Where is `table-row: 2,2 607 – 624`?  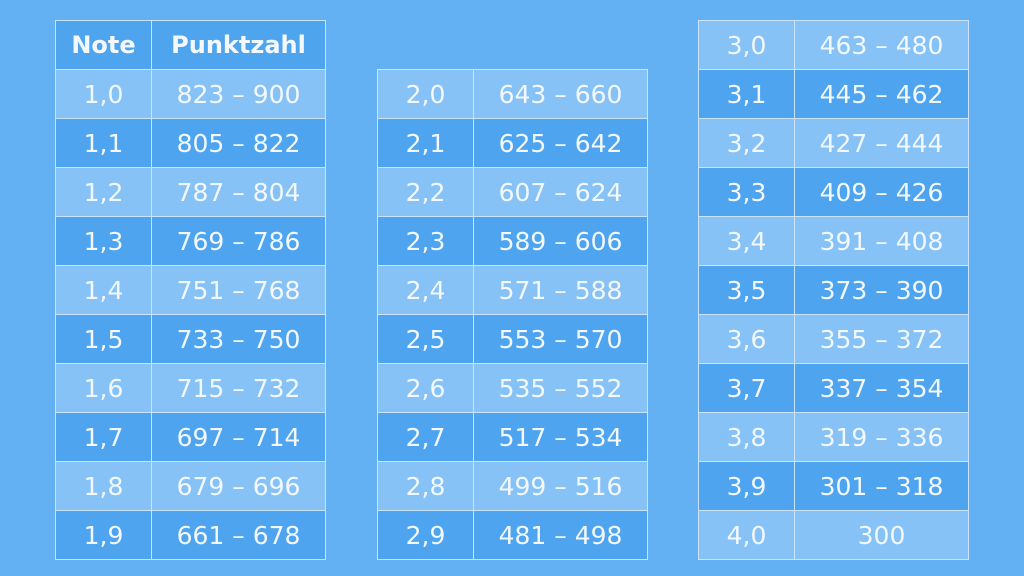 table-row: 2,2 607 – 624 is located at coordinates (512, 192).